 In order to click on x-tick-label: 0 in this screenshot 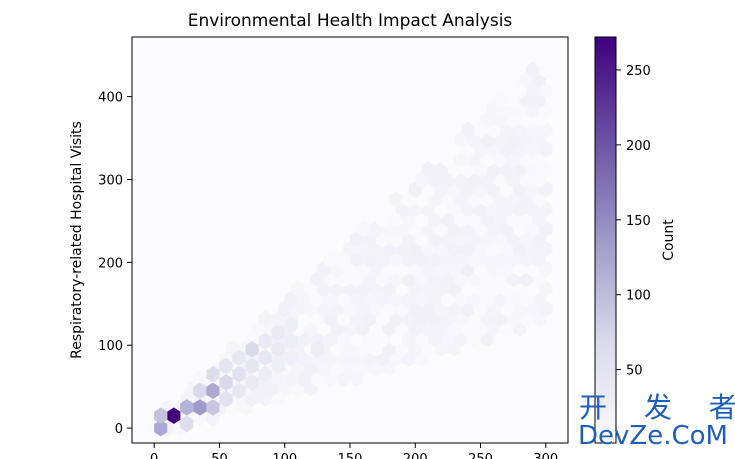, I will do `click(154, 455)`.